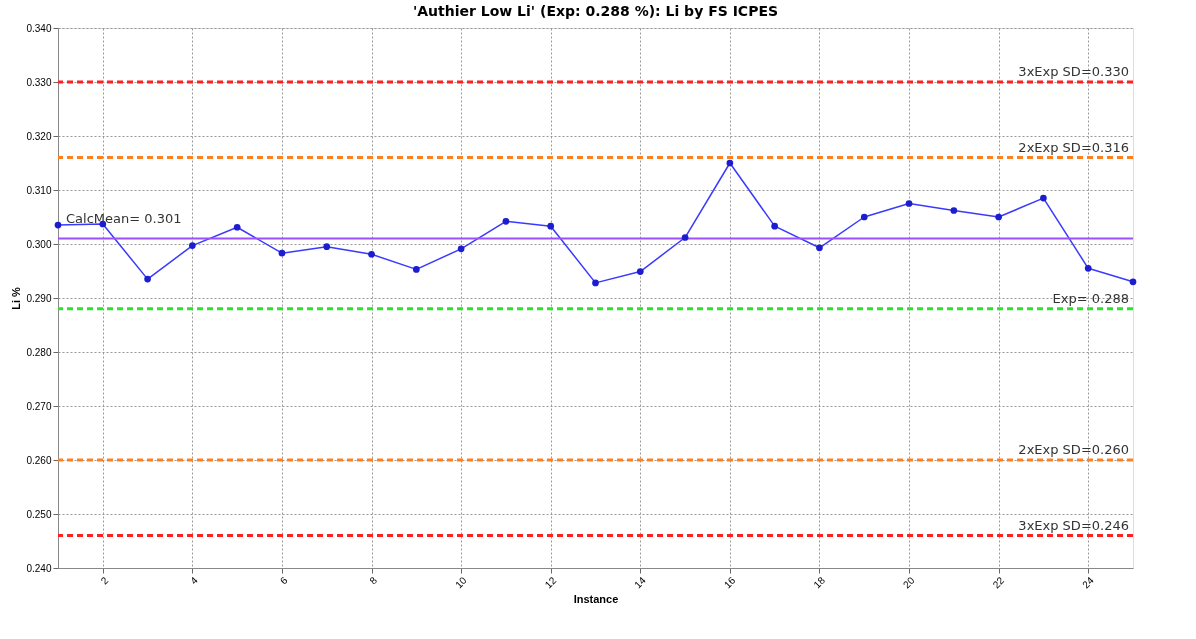 The width and height of the screenshot is (1196, 639). What do you see at coordinates (39, 28) in the screenshot?
I see `y-tick-label: 0.340` at bounding box center [39, 28].